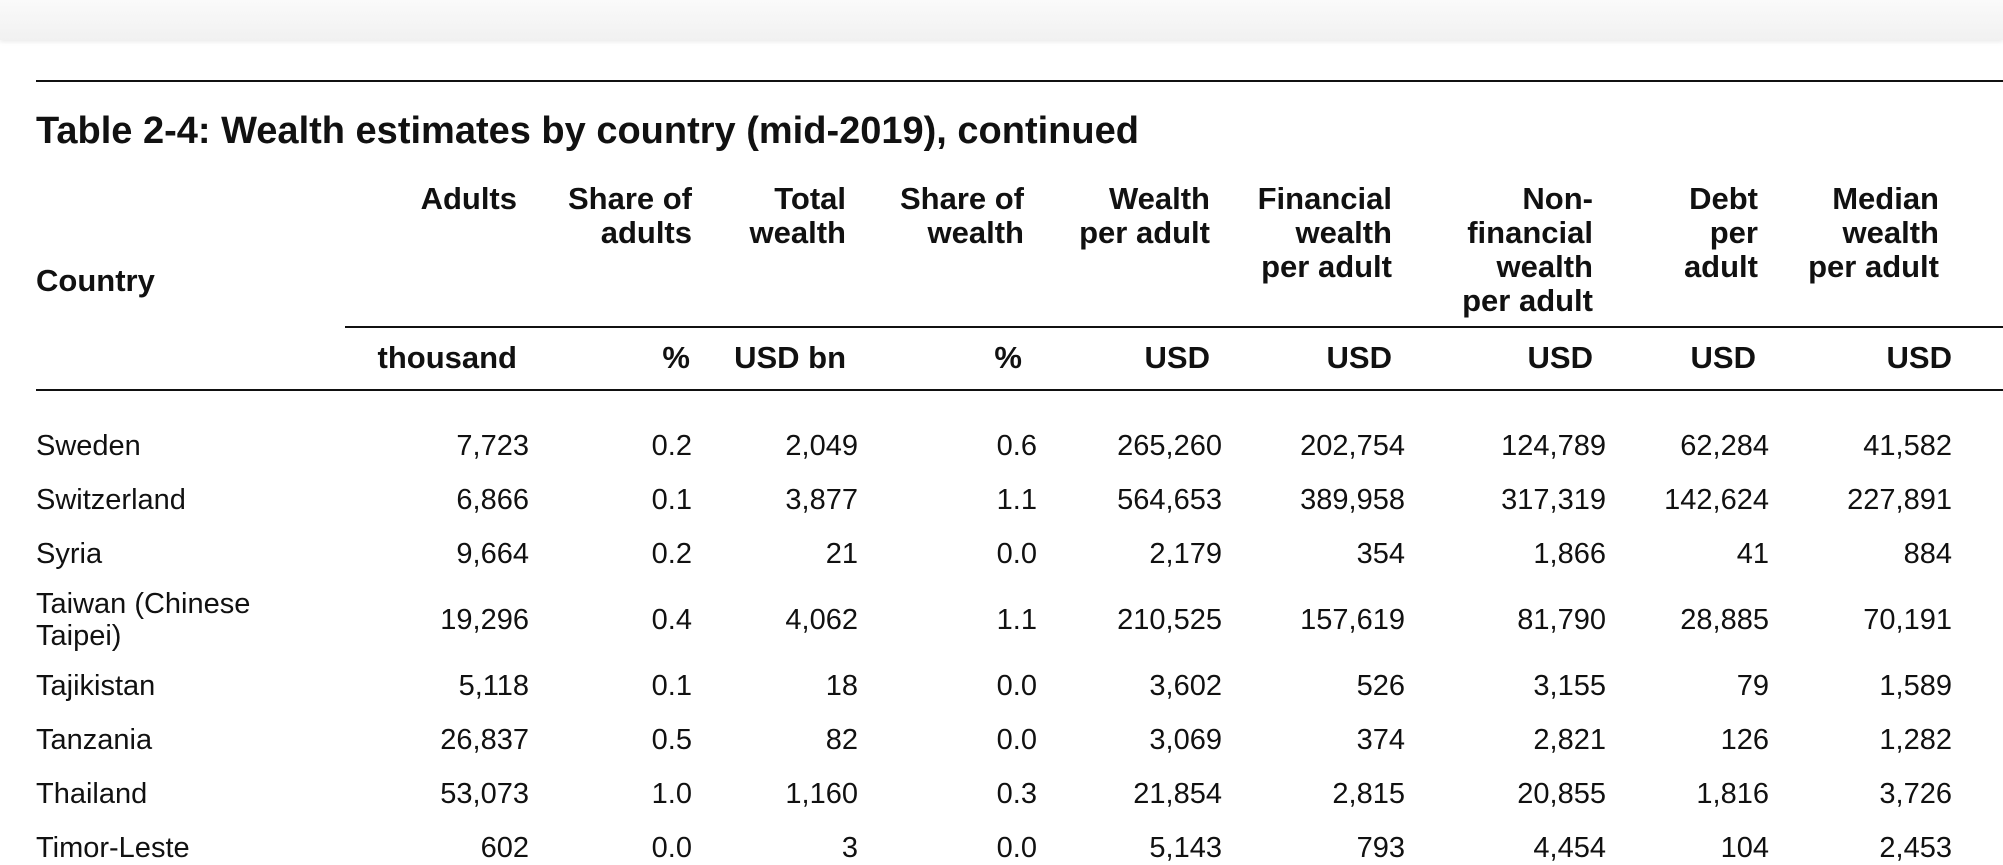 Image resolution: width=2003 pixels, height=865 pixels. Describe the element at coordinates (1724, 446) in the screenshot. I see `value-cell: 62,284` at that location.